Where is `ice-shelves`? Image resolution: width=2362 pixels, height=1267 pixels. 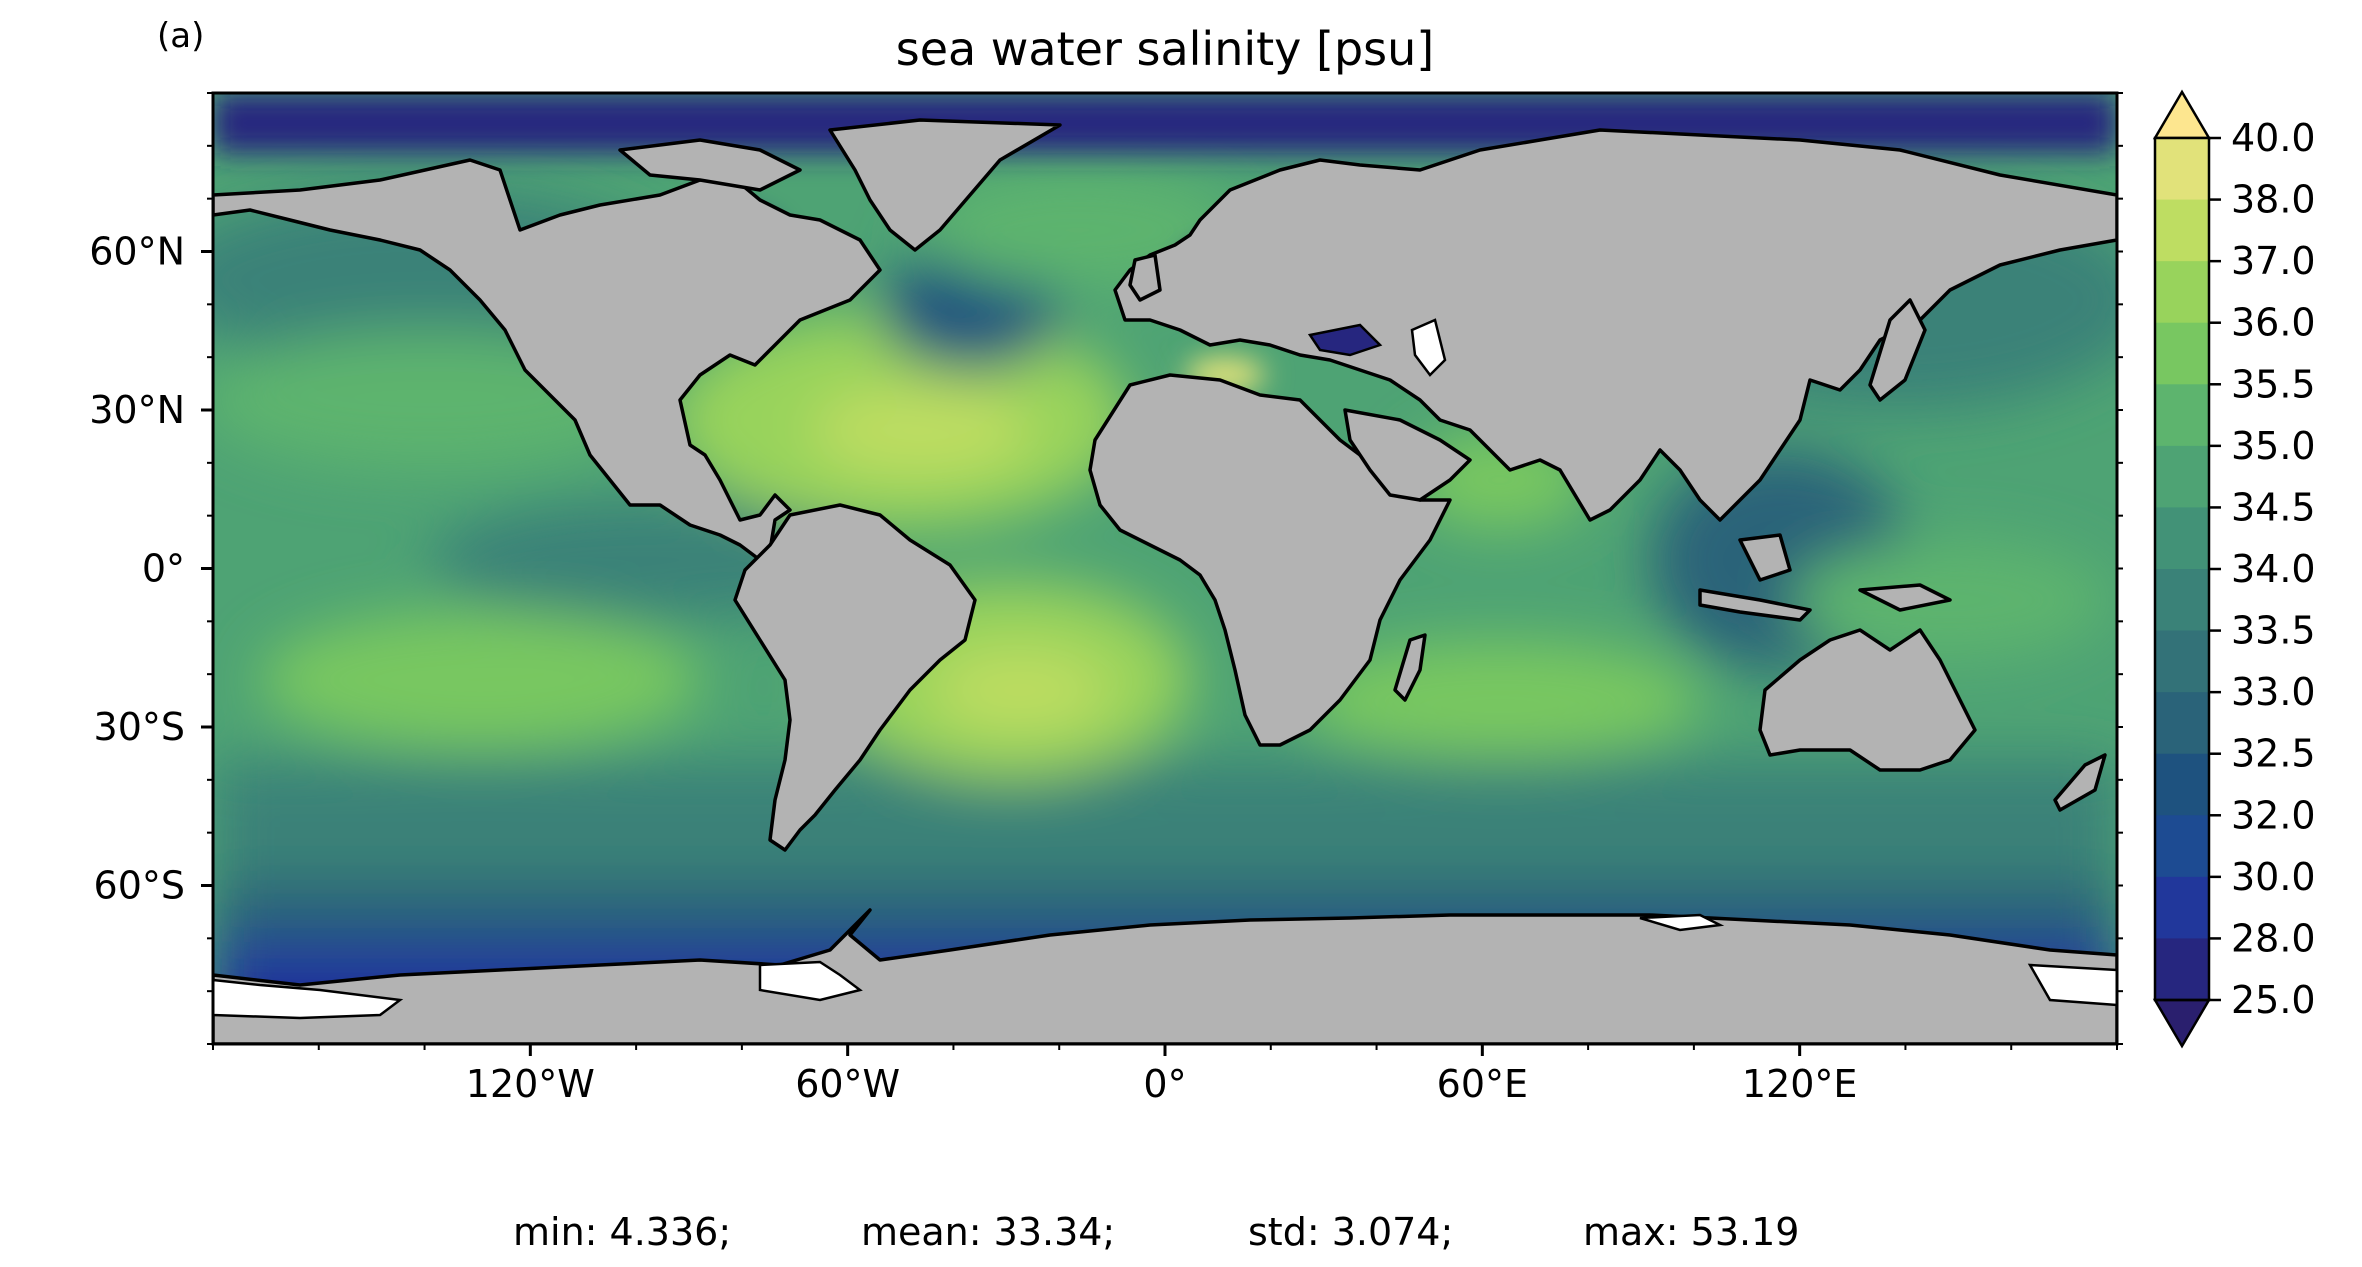 ice-shelves is located at coordinates (1165, 966).